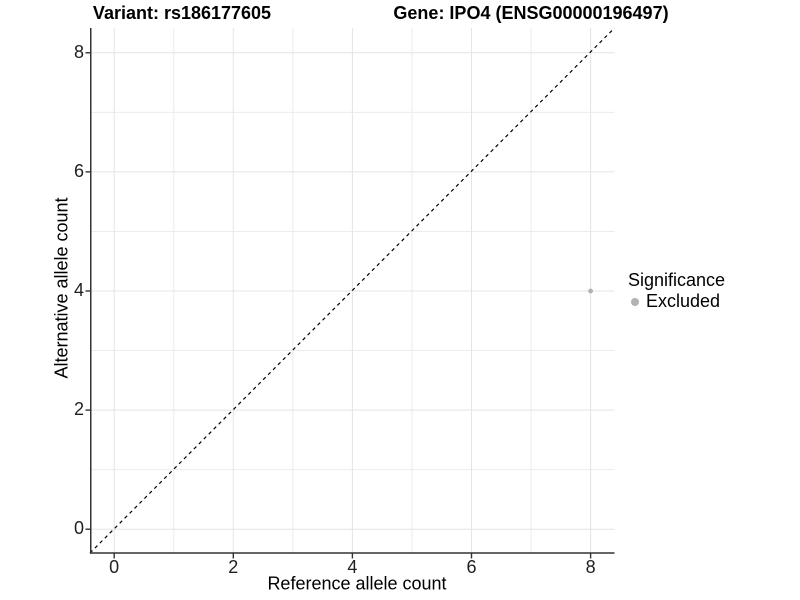  What do you see at coordinates (471, 567) in the screenshot?
I see `x-tick-label: 6` at bounding box center [471, 567].